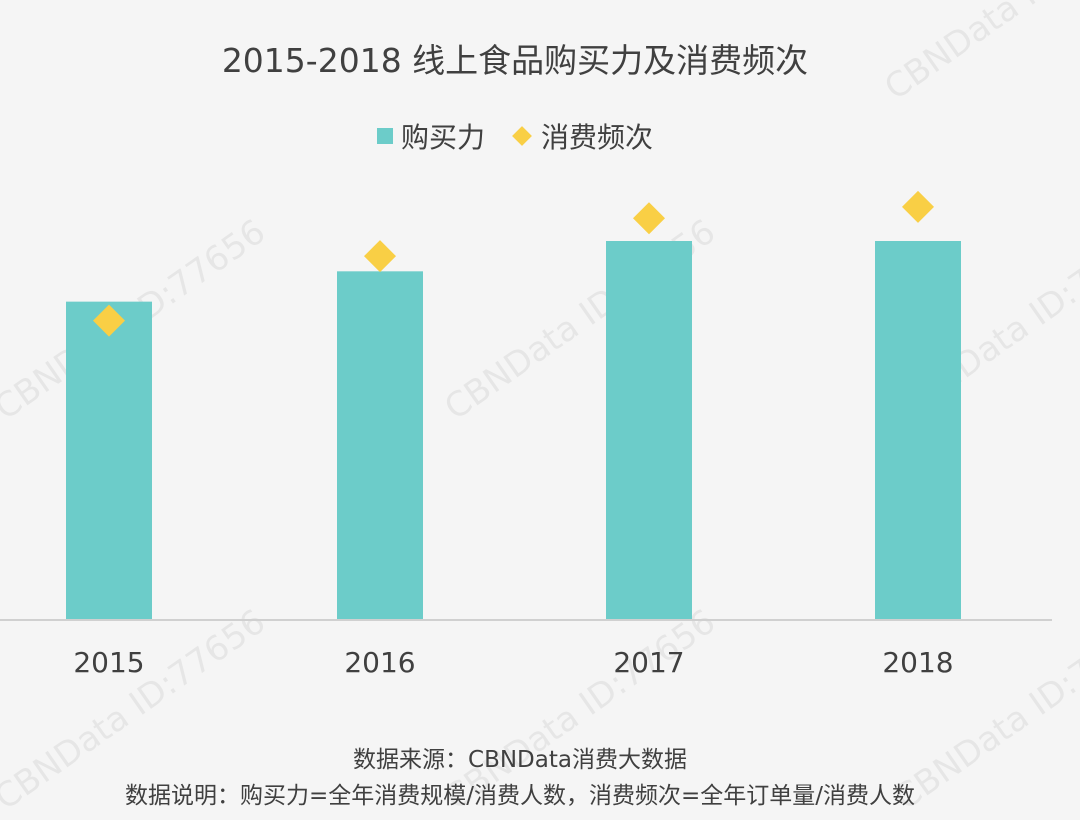  What do you see at coordinates (379, 662) in the screenshot?
I see `x-tick-label: 2016` at bounding box center [379, 662].